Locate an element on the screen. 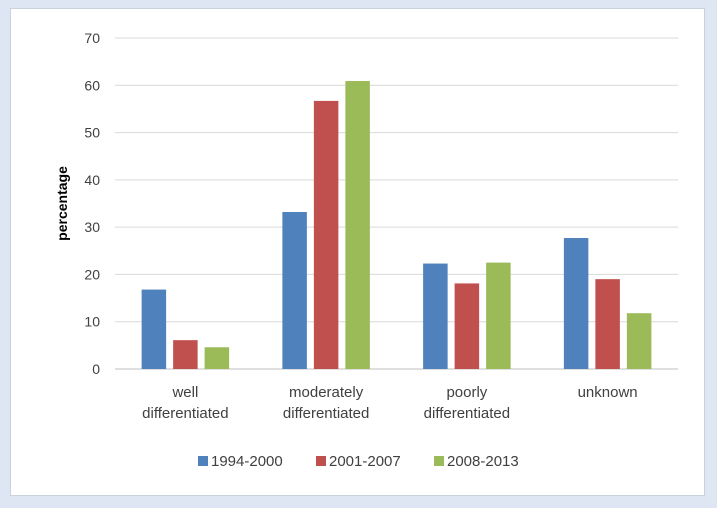 The height and width of the screenshot is (508, 717). y-tick-label: 0 is located at coordinates (96, 369).